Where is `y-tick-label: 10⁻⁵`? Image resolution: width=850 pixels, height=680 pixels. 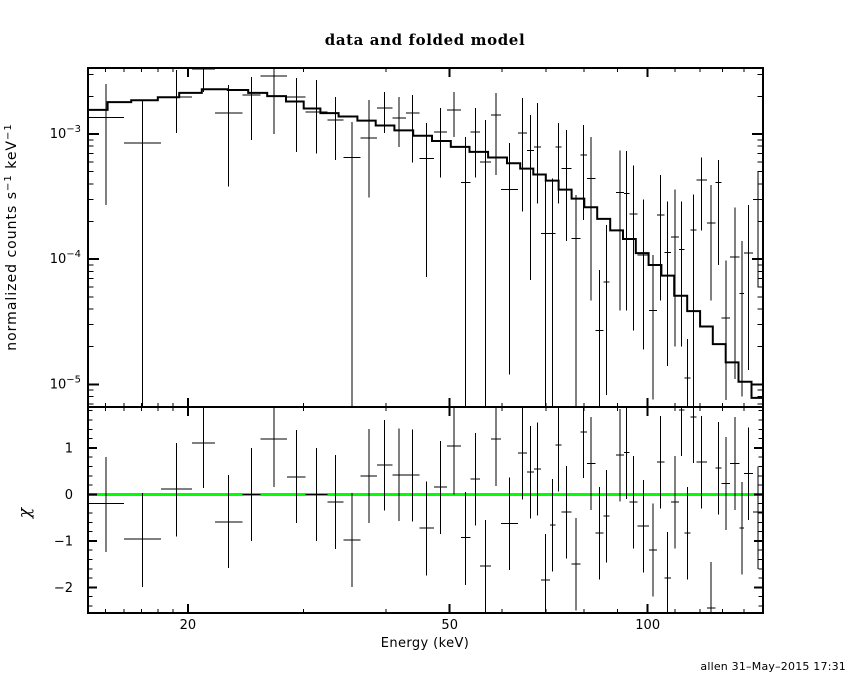
y-tick-label: 10⁻⁵ is located at coordinates (65, 383).